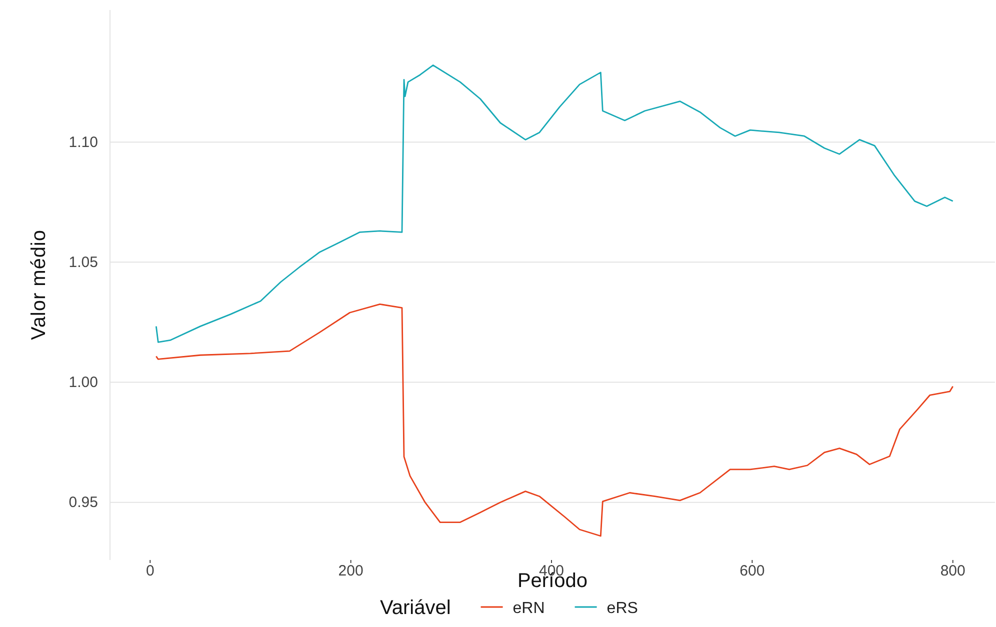  I want to click on y-tick-label: 1.00, so click(83, 383).